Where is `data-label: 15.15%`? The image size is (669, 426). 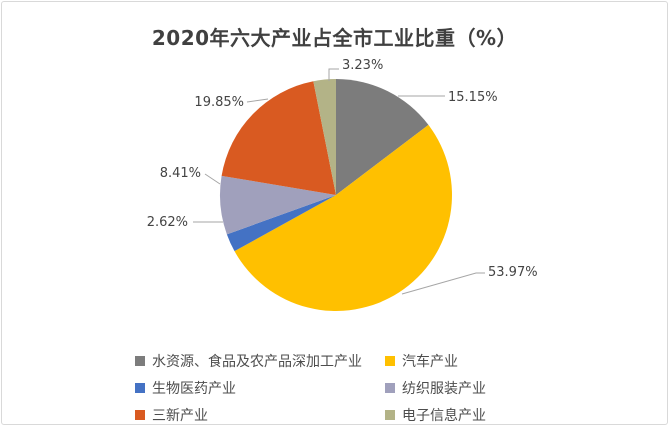
data-label: 15.15% is located at coordinates (473, 97).